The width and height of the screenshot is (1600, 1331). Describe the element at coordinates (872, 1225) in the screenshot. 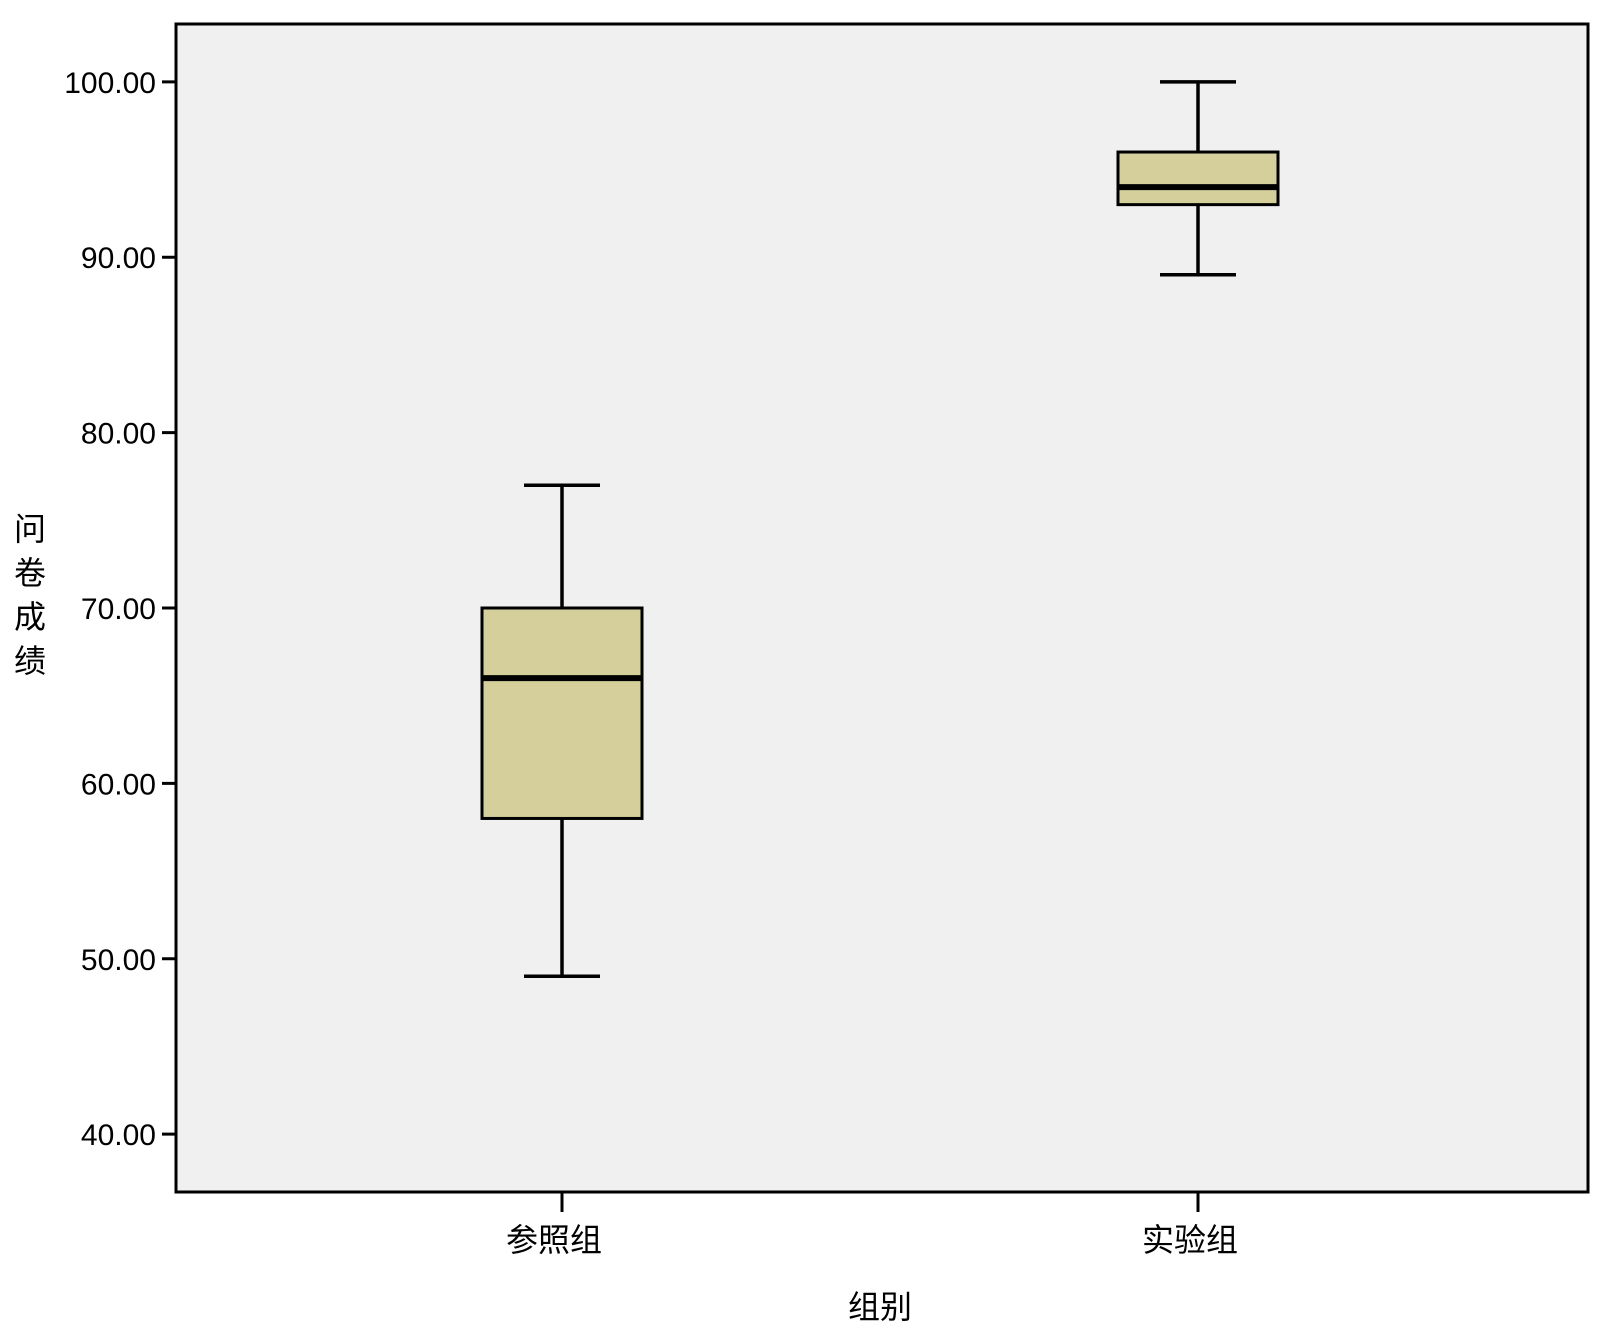

I see `x-axis: 参照组 实验组` at that location.